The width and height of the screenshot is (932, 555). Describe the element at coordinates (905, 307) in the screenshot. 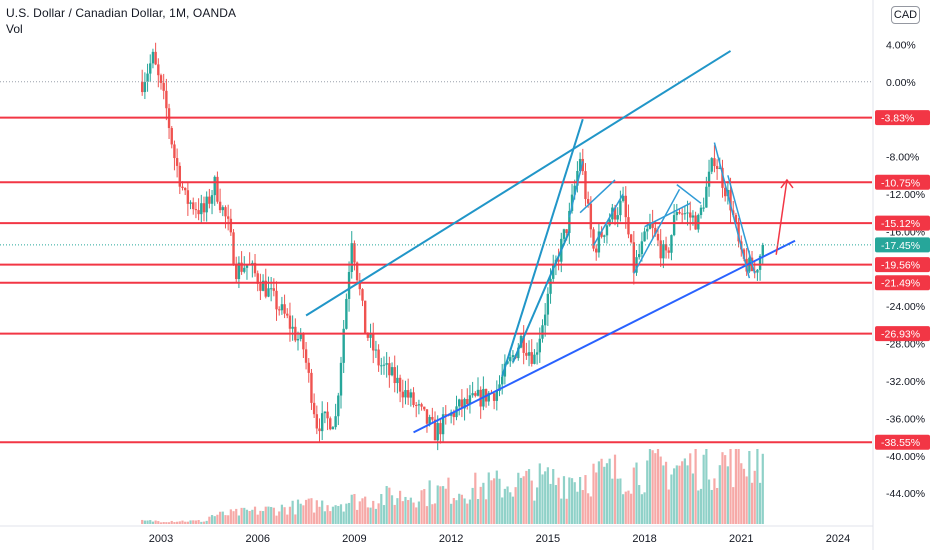

I see `price-tick-label: -24.00%` at that location.